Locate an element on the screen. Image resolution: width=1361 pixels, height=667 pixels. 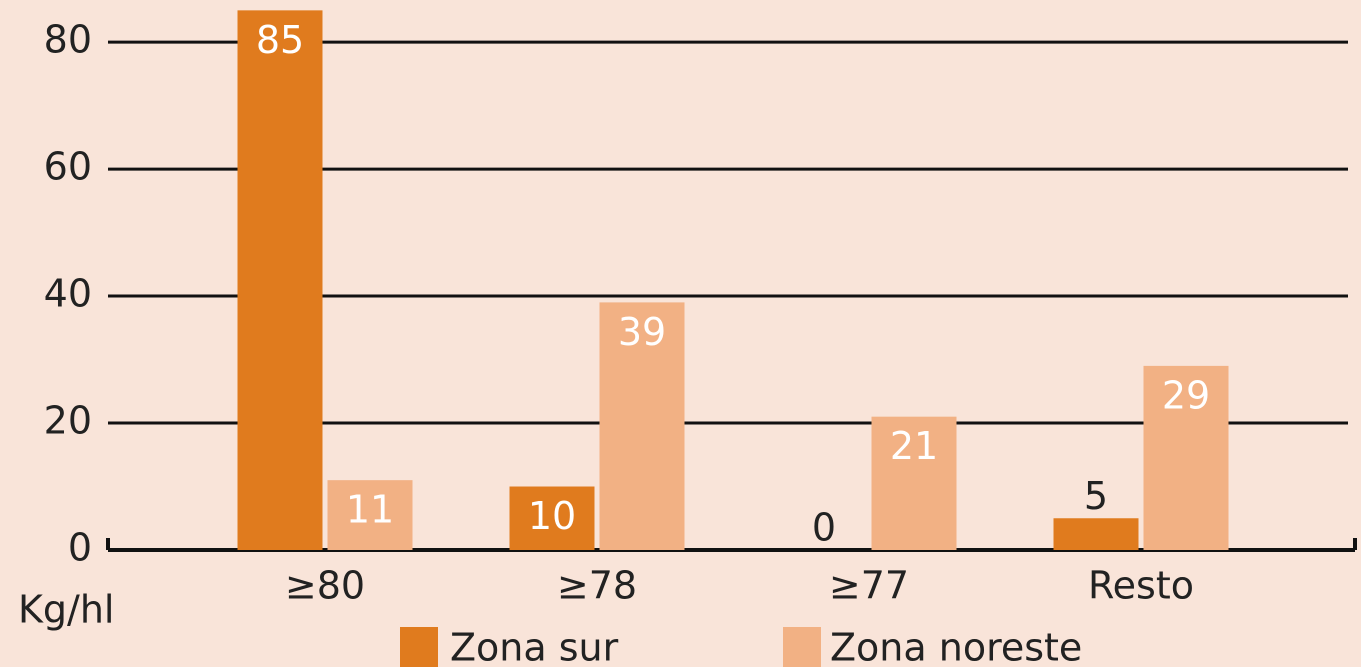
y-tick-label: 60 is located at coordinates (68, 167).